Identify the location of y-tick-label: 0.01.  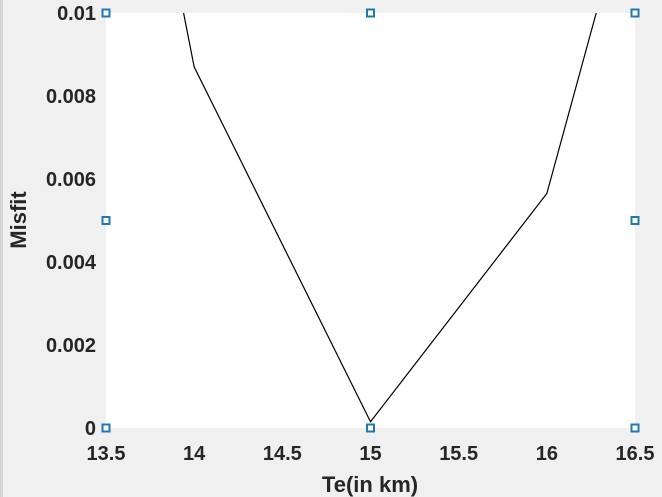
(76, 14).